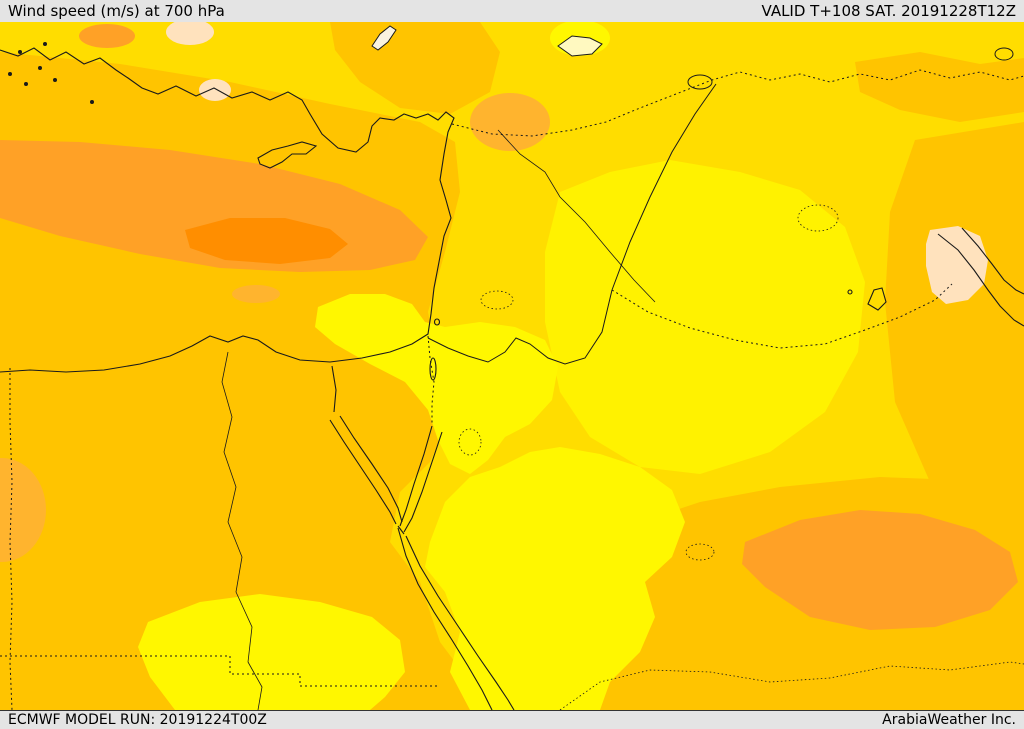  What do you see at coordinates (456, 618) in the screenshot?
I see `coast-red-sea` at bounding box center [456, 618].